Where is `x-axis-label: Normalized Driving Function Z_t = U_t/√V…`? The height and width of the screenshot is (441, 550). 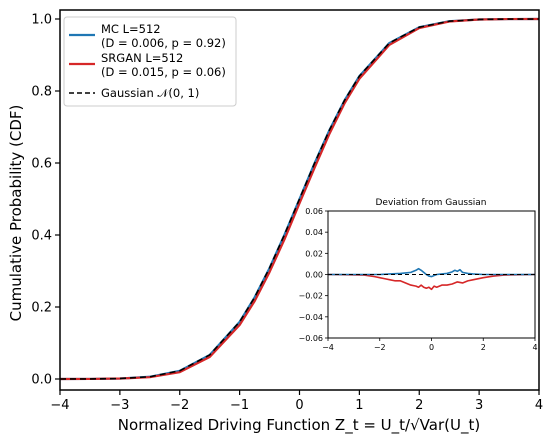
x-axis-label: Normalized Driving Function Z_t = U_t/√V… is located at coordinates (299, 425).